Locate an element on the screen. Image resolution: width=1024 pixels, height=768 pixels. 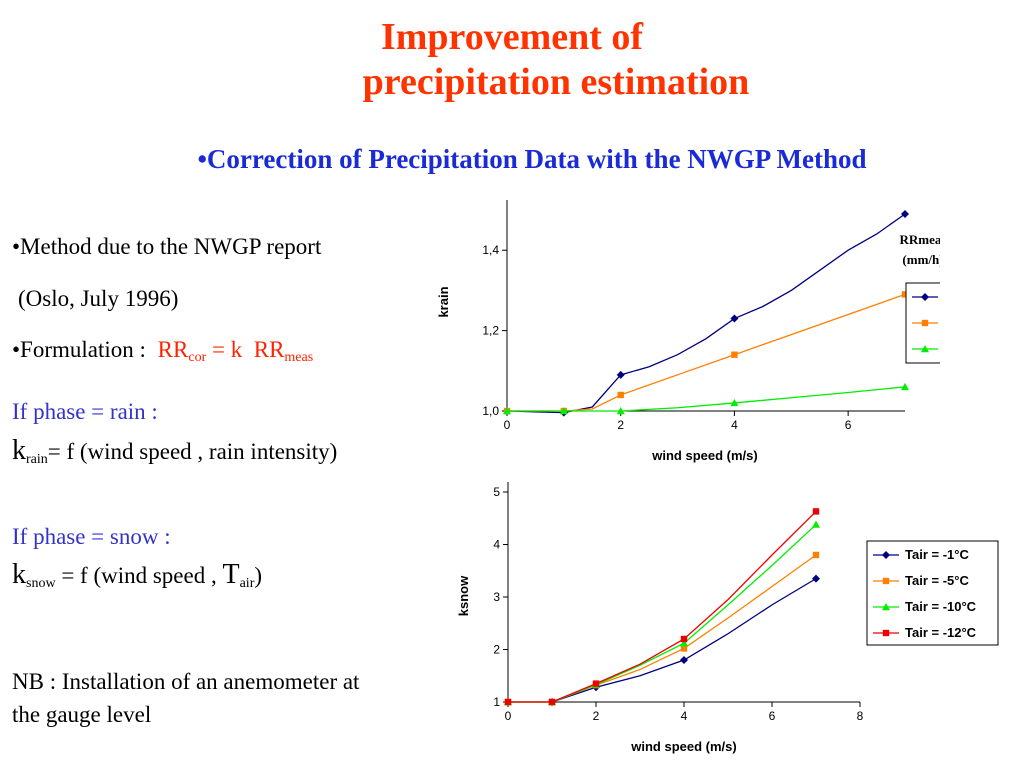
snow-phase: If phase = snow : is located at coordinates (91, 536).